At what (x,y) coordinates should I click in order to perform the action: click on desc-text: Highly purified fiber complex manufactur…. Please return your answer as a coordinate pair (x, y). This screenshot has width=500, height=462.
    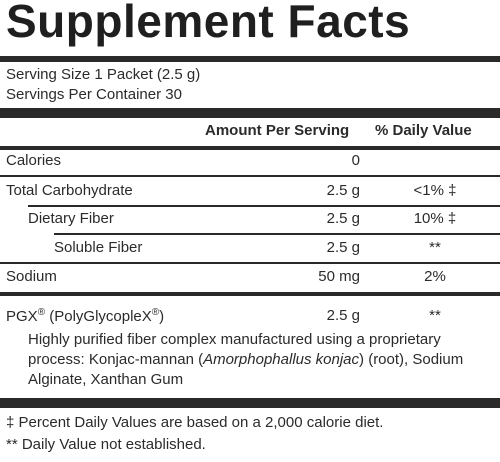
    Looking at the image, I should click on (234, 349).